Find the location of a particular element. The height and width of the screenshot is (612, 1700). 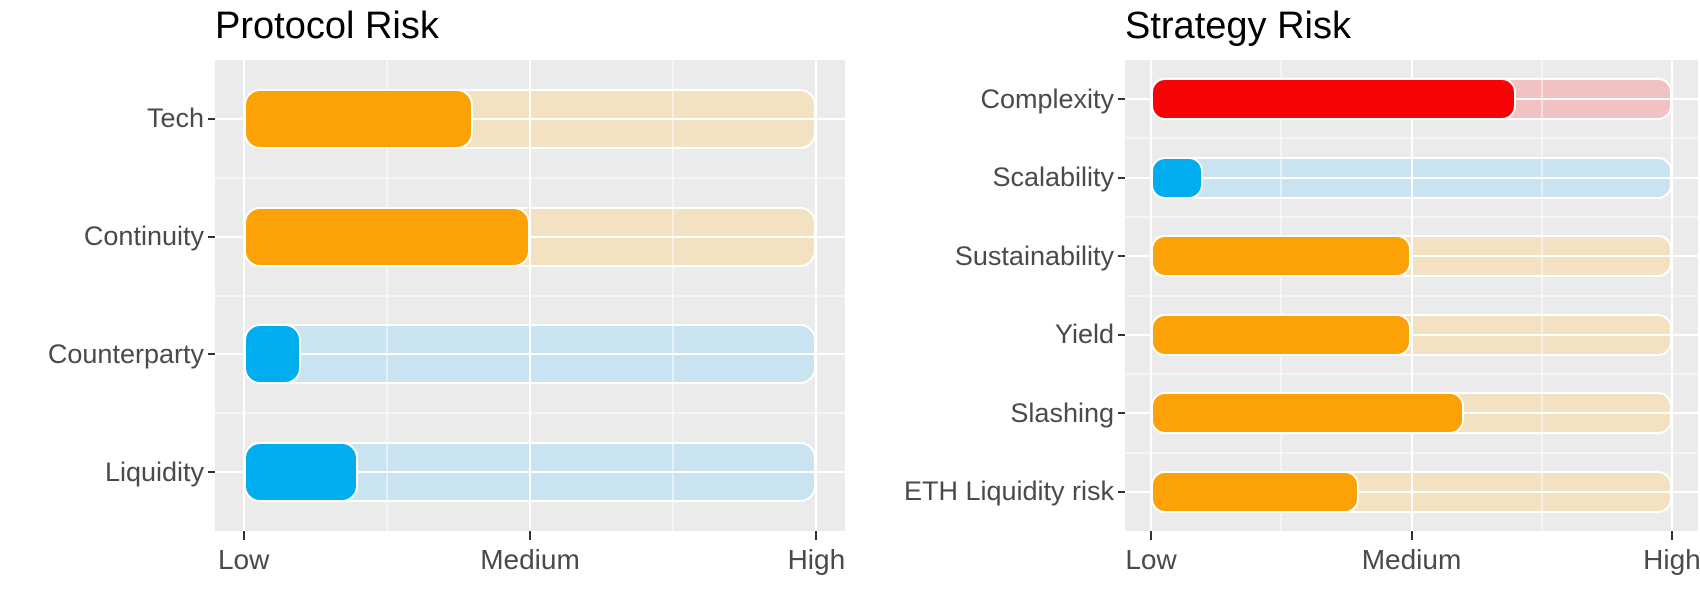

y-axis-label-row: Counterparty is located at coordinates (107, 355).